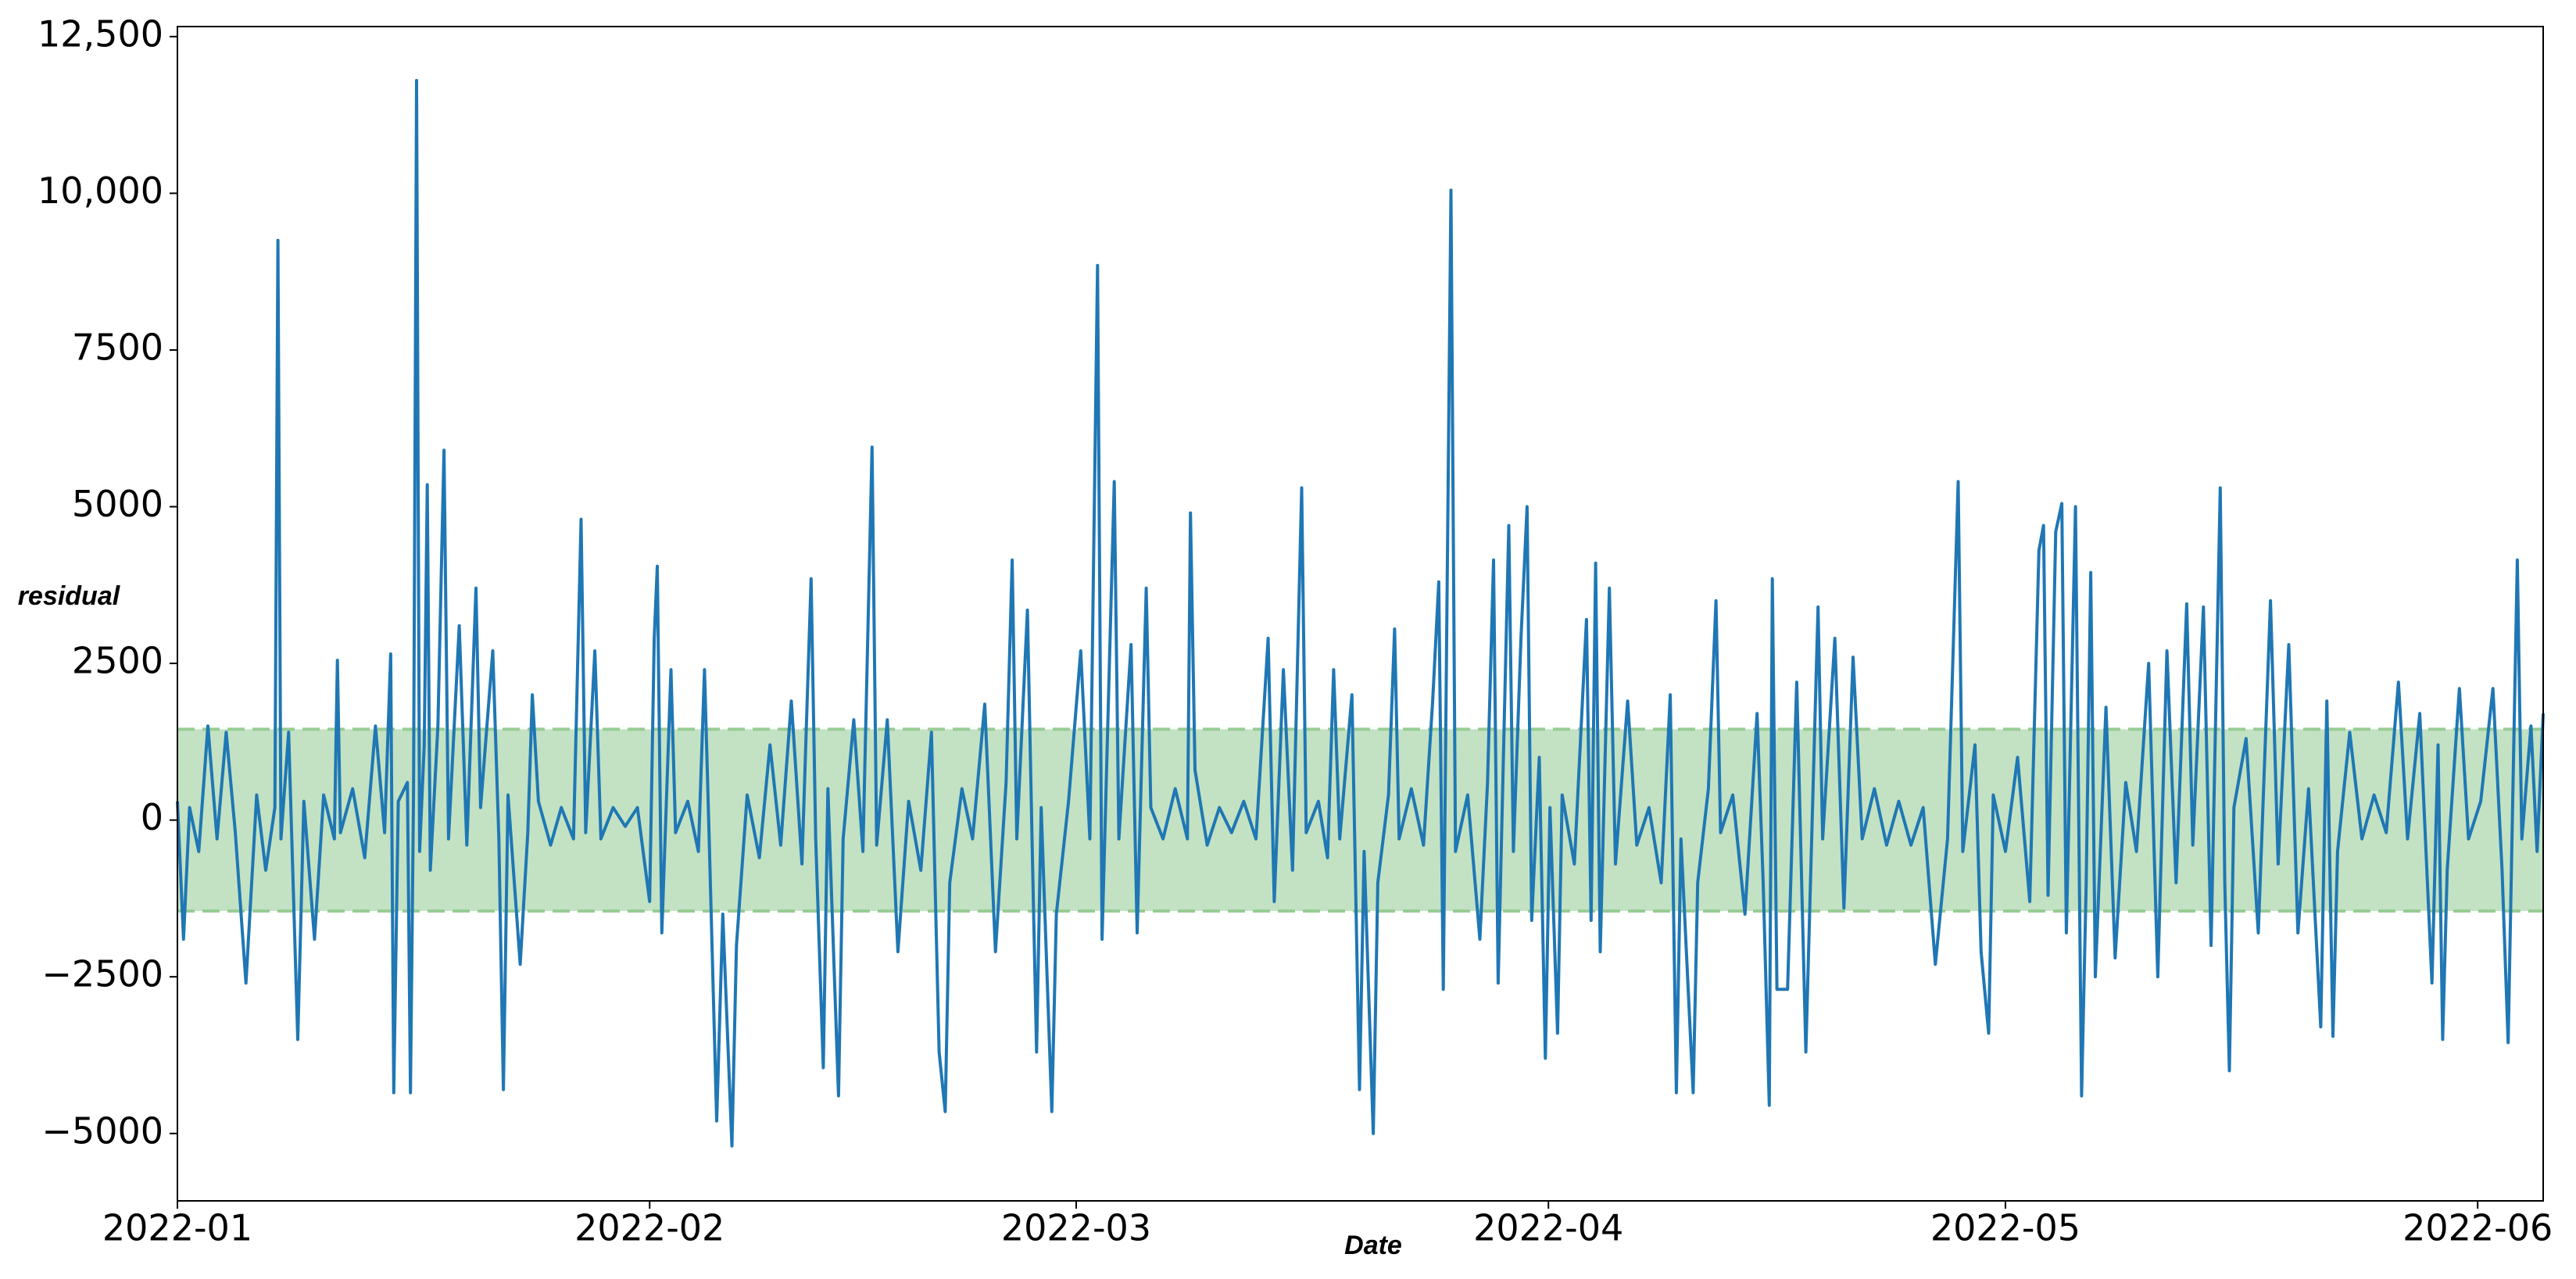 This screenshot has height=1279, width=2576. What do you see at coordinates (117, 504) in the screenshot?
I see `y-tick-label: 5000` at bounding box center [117, 504].